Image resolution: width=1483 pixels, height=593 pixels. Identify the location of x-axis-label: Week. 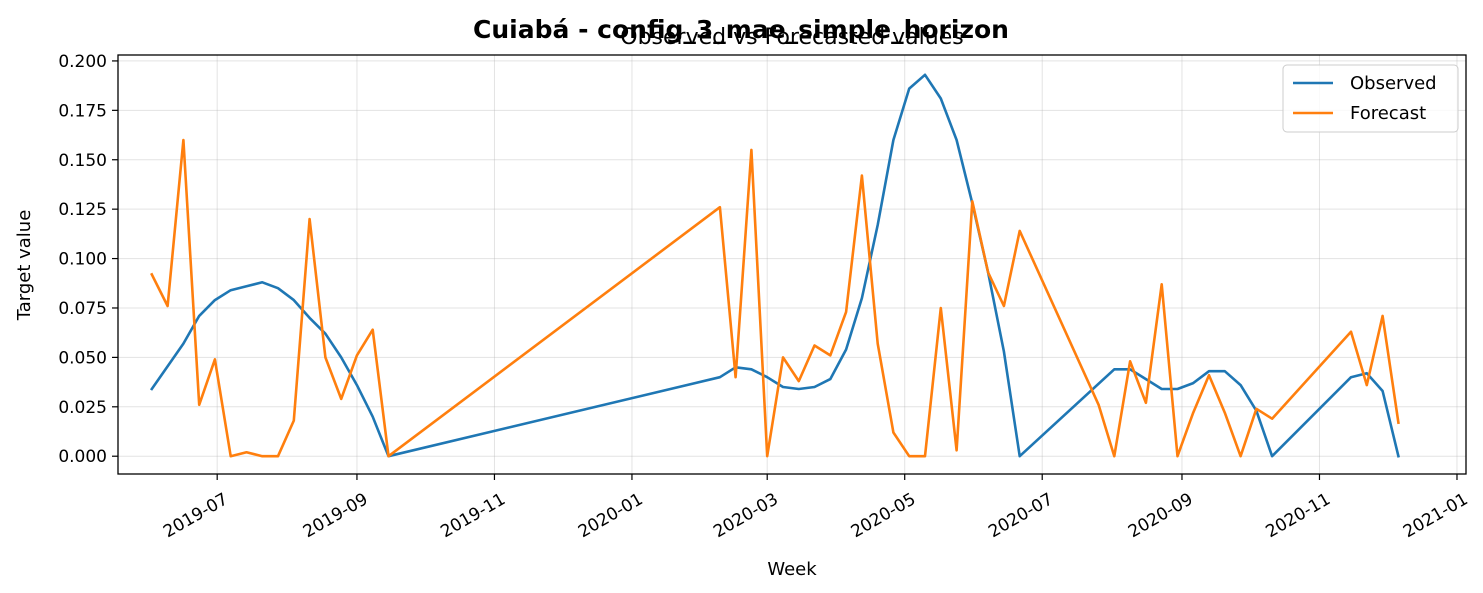
(792, 569).